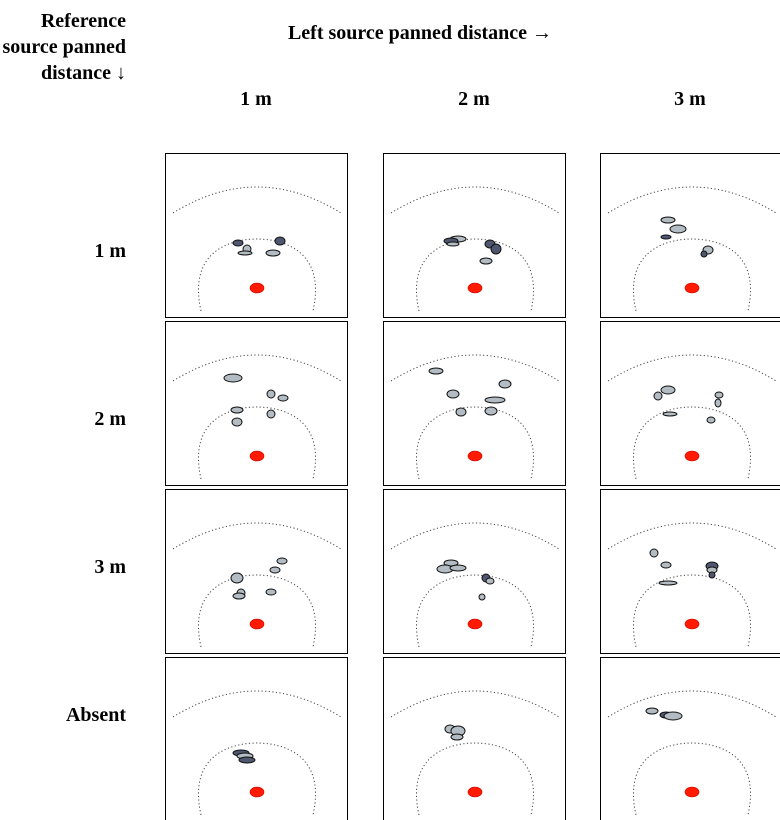 This screenshot has height=820, width=780. I want to click on panel-r1-c1, so click(256, 235).